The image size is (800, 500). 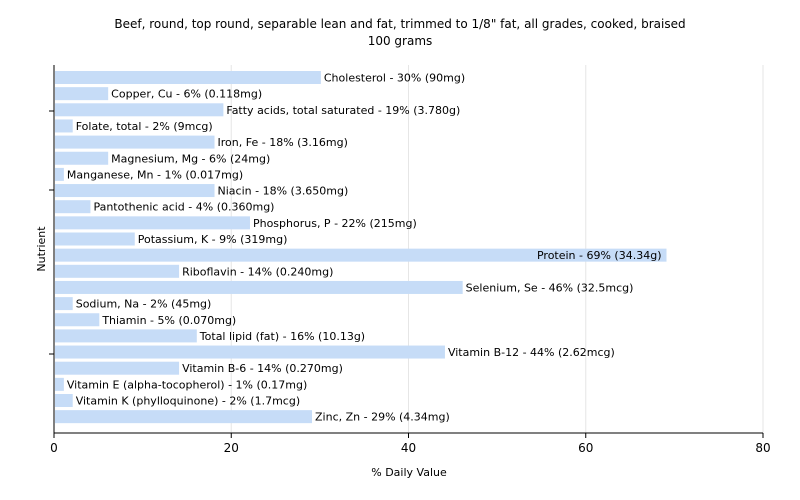 What do you see at coordinates (144, 304) in the screenshot?
I see `bar-label: Sodium, Na - 2% (45mg)` at bounding box center [144, 304].